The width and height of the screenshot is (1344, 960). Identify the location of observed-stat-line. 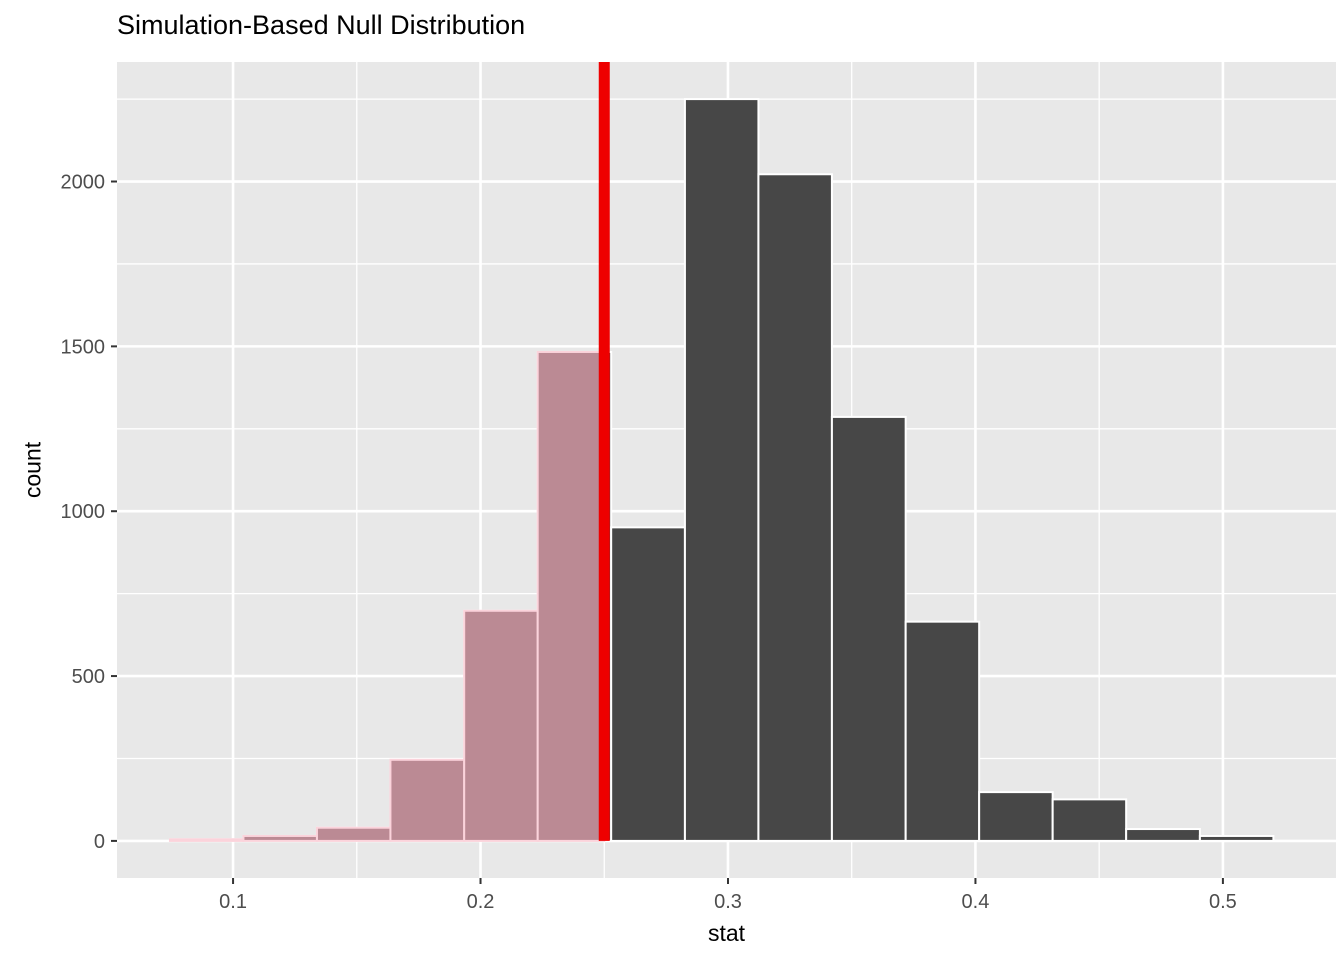
(604, 451).